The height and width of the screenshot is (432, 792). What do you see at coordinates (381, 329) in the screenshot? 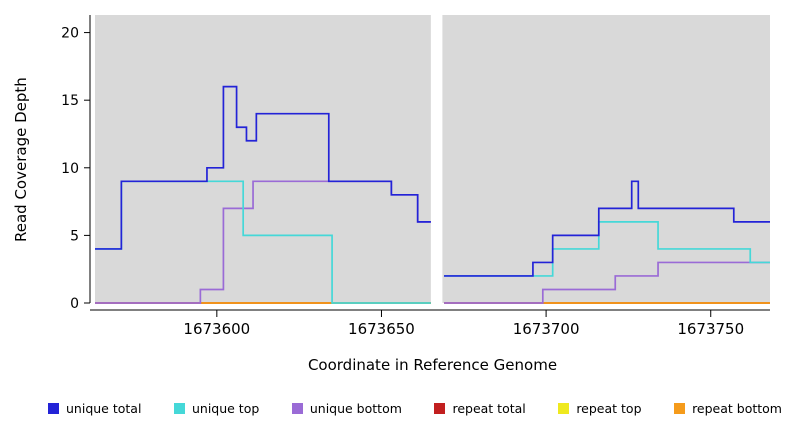
I see `x-tick-label: 1673650` at bounding box center [381, 329].